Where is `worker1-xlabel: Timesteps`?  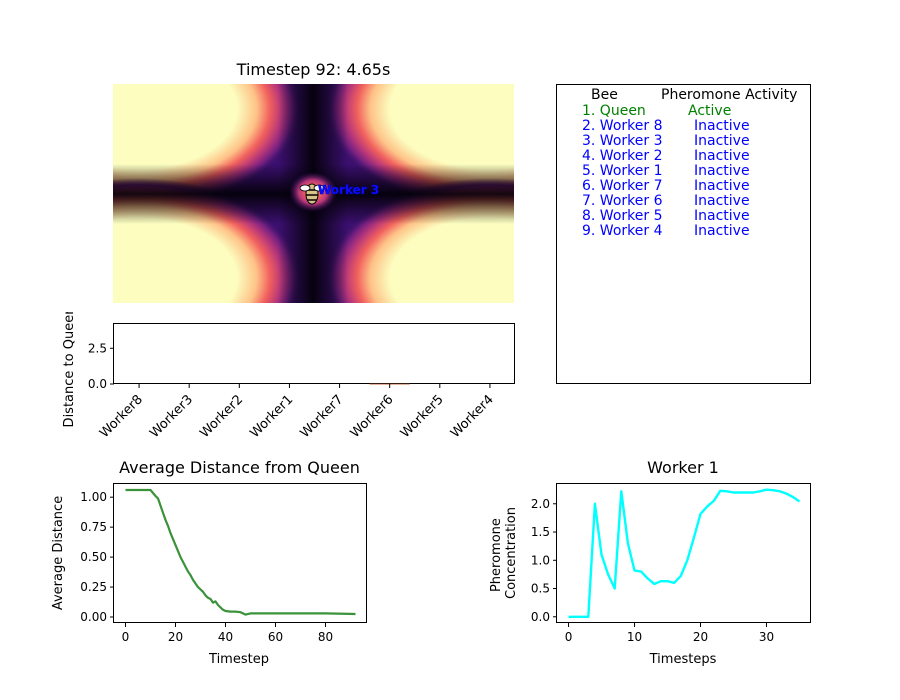 worker1-xlabel: Timesteps is located at coordinates (683, 659).